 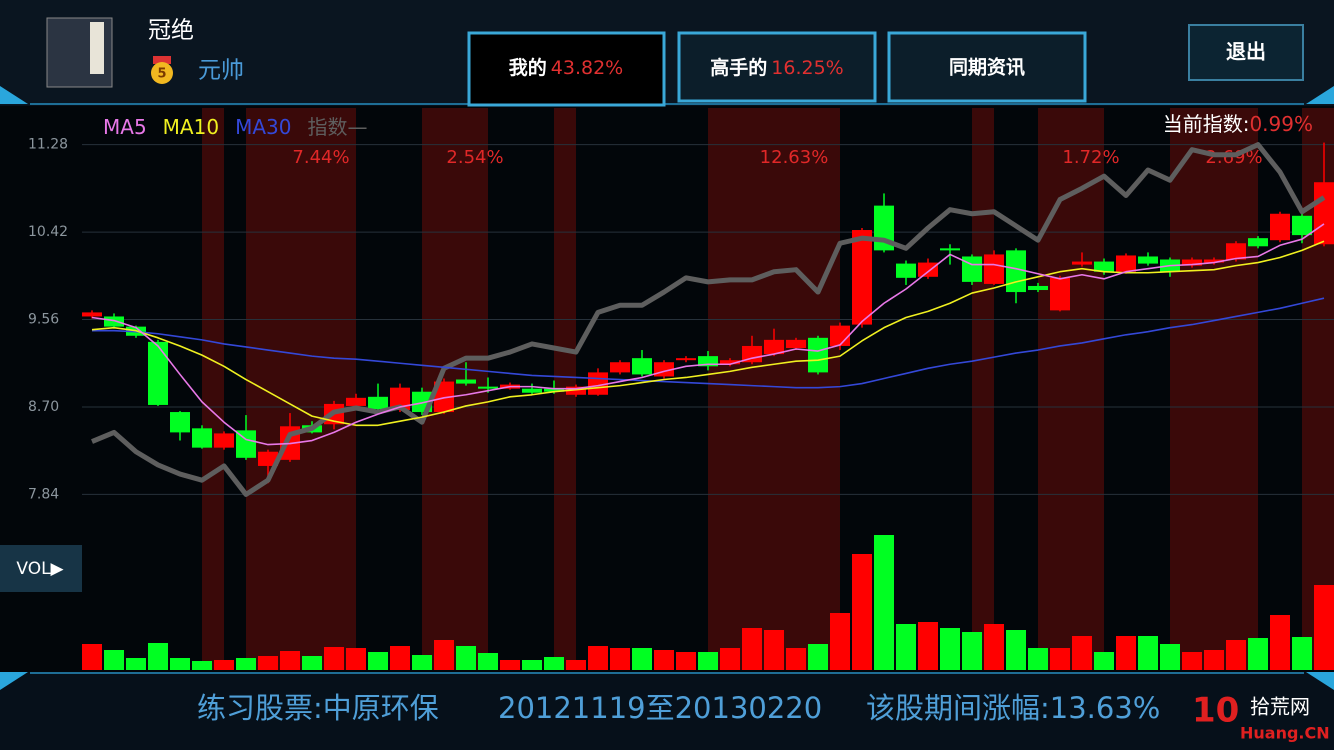 I want to click on footer-change: 该股期间涨幅:13.63%, so click(x=1013, y=708).